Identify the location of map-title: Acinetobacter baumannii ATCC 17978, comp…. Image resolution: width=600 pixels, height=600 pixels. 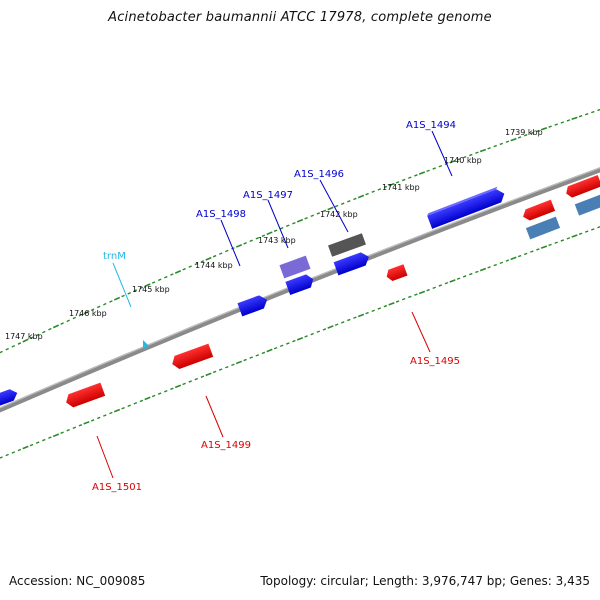
(300, 17).